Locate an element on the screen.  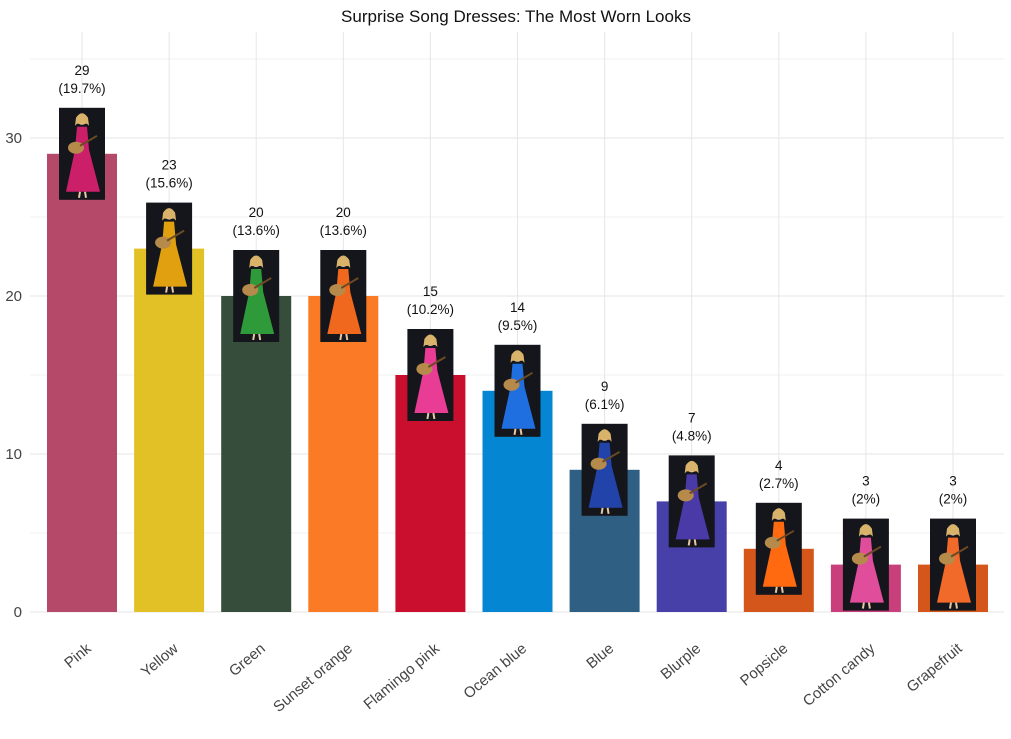
data-label-percent: (10.2%) is located at coordinates (430, 309).